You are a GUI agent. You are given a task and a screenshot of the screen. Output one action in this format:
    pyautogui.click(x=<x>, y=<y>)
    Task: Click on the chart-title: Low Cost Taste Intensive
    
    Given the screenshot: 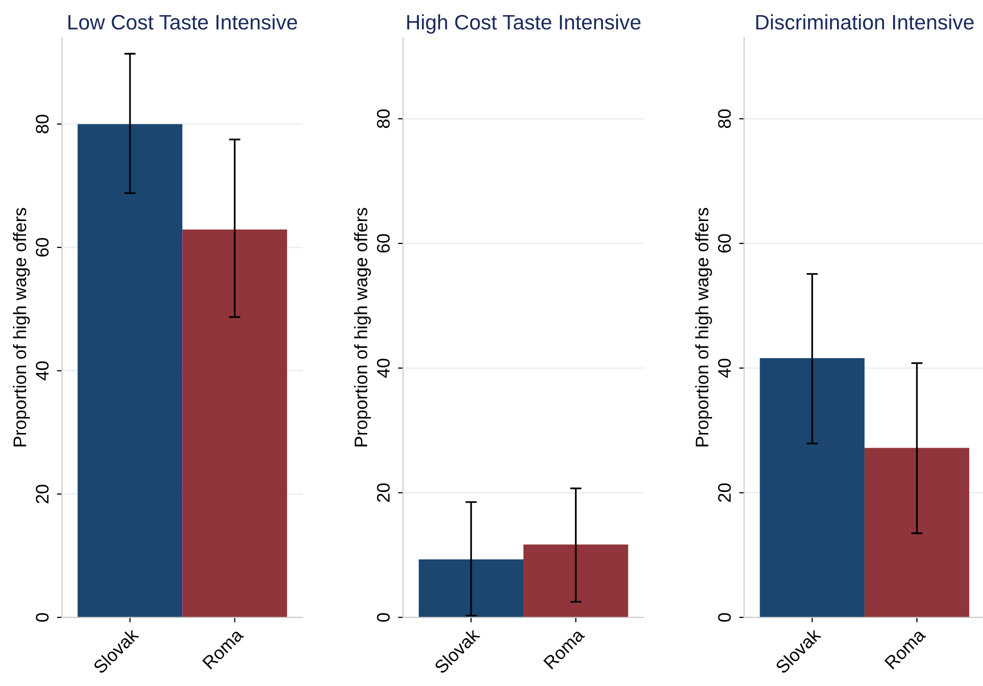 What is the action you would take?
    pyautogui.click(x=183, y=22)
    